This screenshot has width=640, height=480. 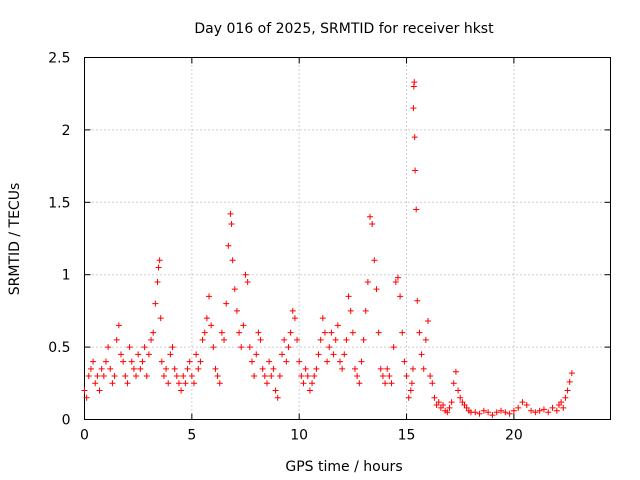 I want to click on x-tick-label: 20, so click(x=514, y=436).